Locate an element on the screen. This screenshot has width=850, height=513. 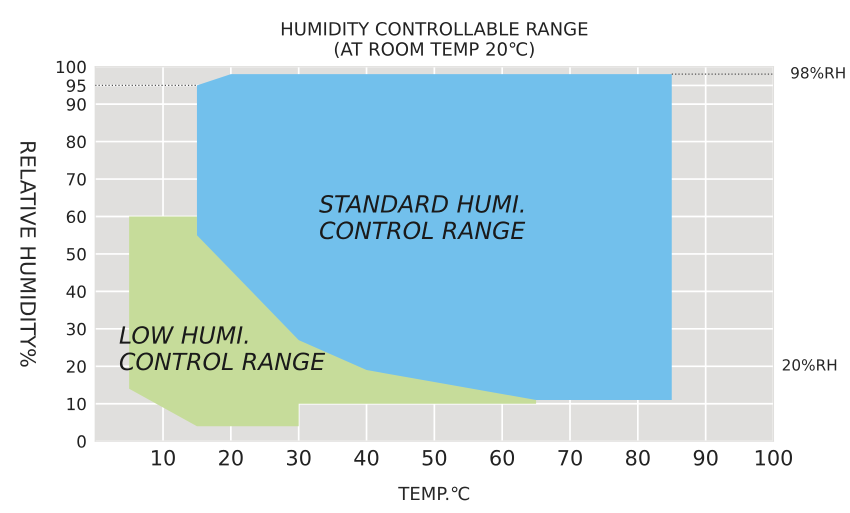
y-tick-label: 100 is located at coordinates (71, 67).